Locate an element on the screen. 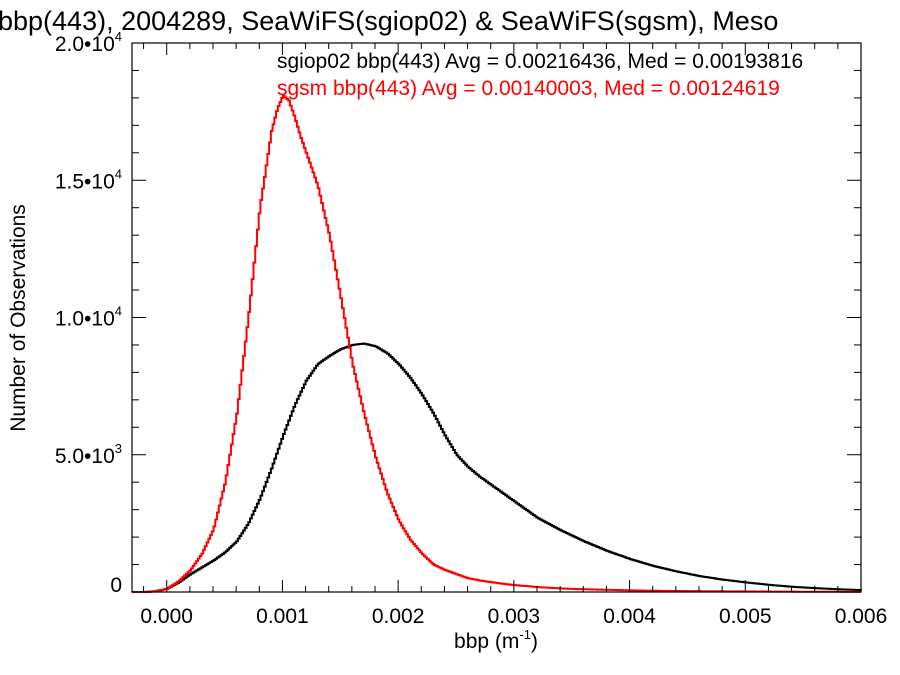 This screenshot has width=900, height=675. y-tick-label: 5.0•103 is located at coordinates (88, 454).